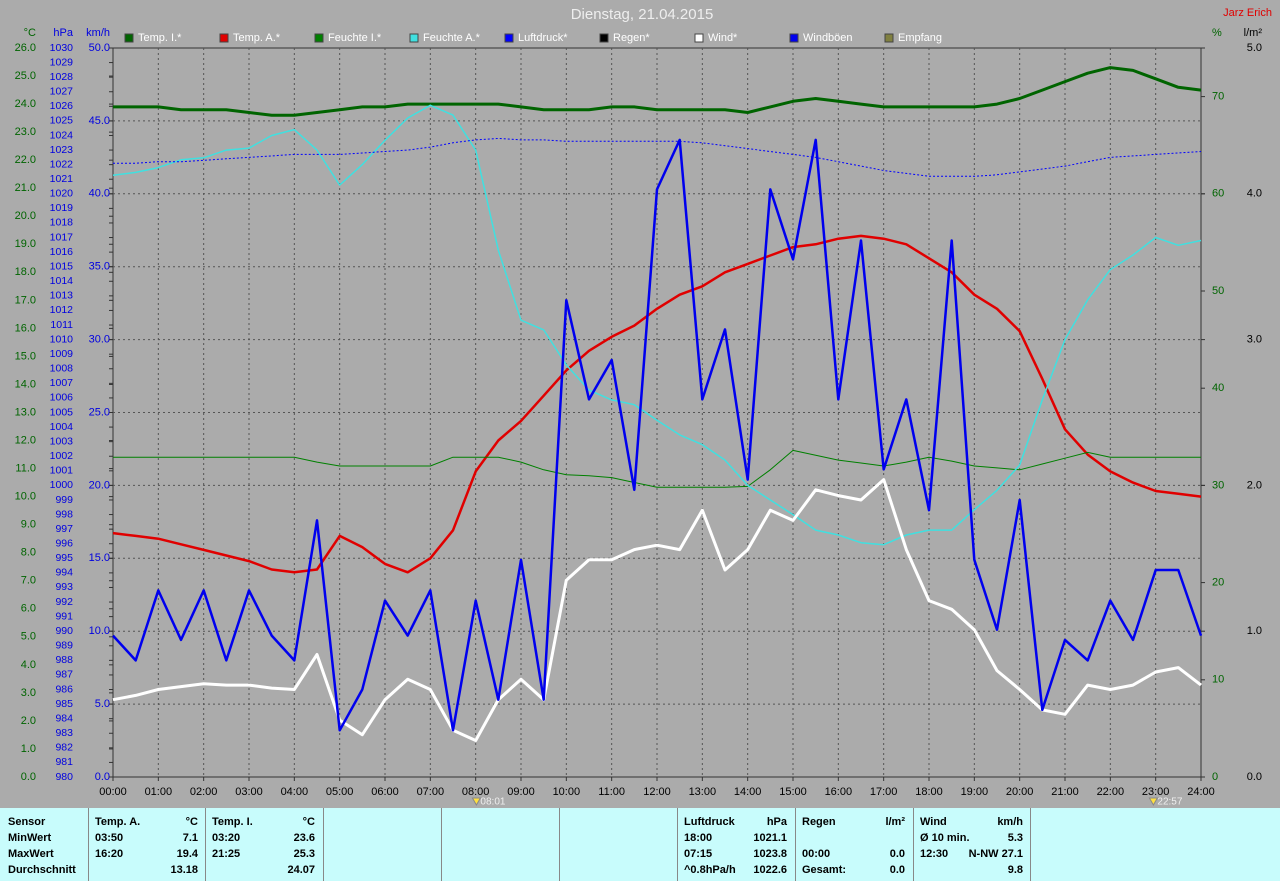 This screenshot has width=1280, height=881. Describe the element at coordinates (819, 822) in the screenshot. I see `group-title: Regen` at that location.